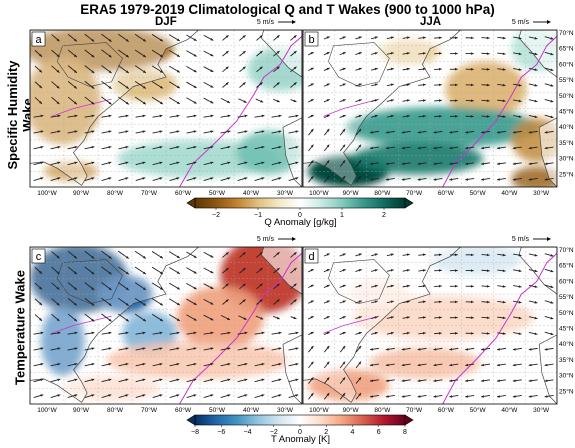 This screenshot has height=448, width=575. Describe the element at coordinates (409, 203) in the screenshot. I see `q-colorbar-max-extend` at that location.